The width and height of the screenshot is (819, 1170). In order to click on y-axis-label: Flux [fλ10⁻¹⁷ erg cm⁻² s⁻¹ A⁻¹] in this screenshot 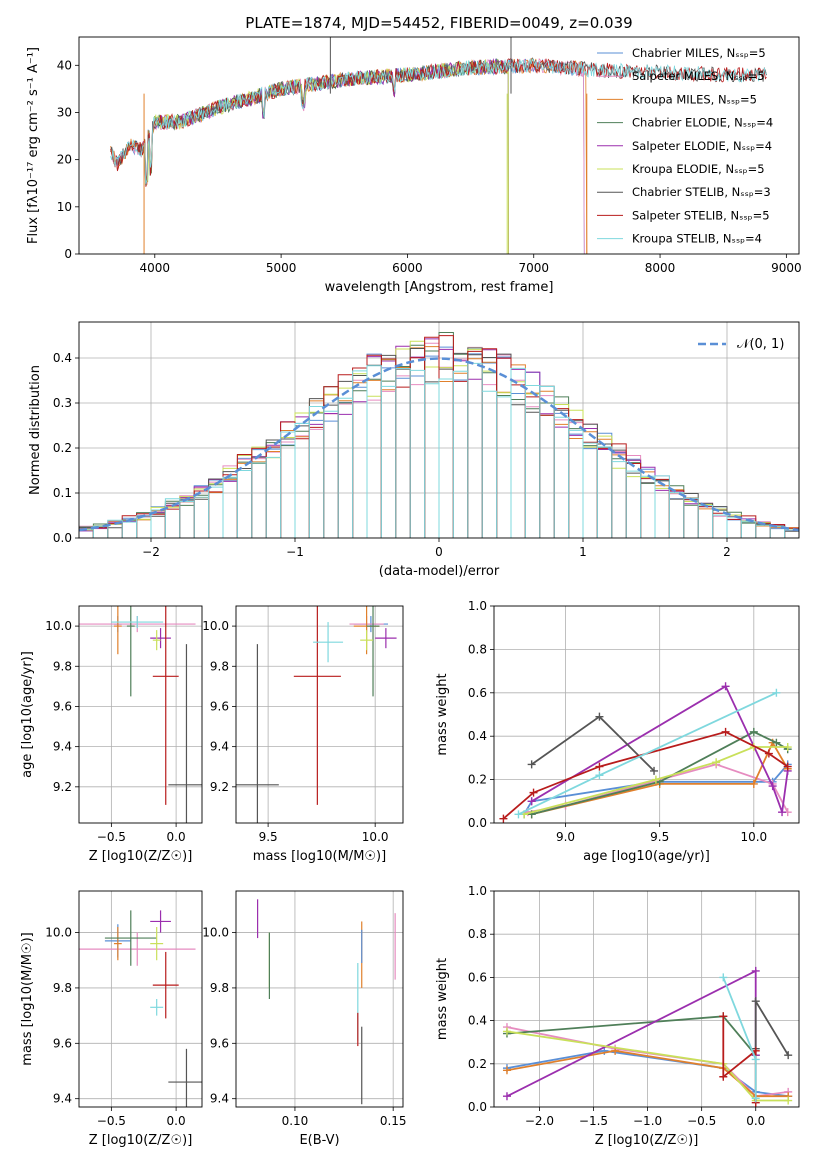, I will do `click(33, 145)`.